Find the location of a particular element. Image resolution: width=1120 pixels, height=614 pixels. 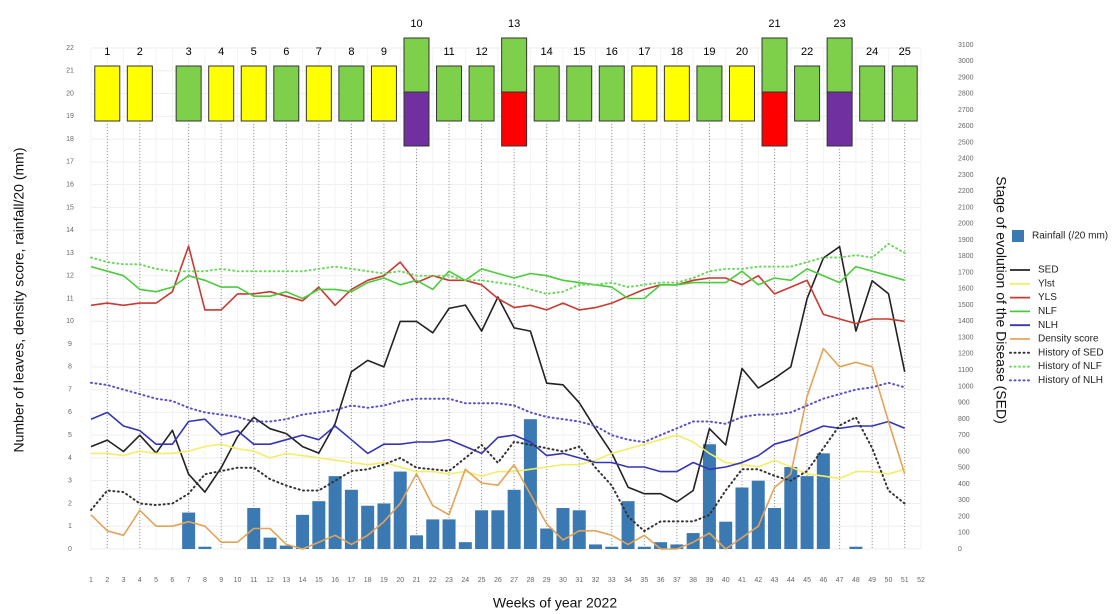

y2-tick-label: 3000 is located at coordinates (966, 61).